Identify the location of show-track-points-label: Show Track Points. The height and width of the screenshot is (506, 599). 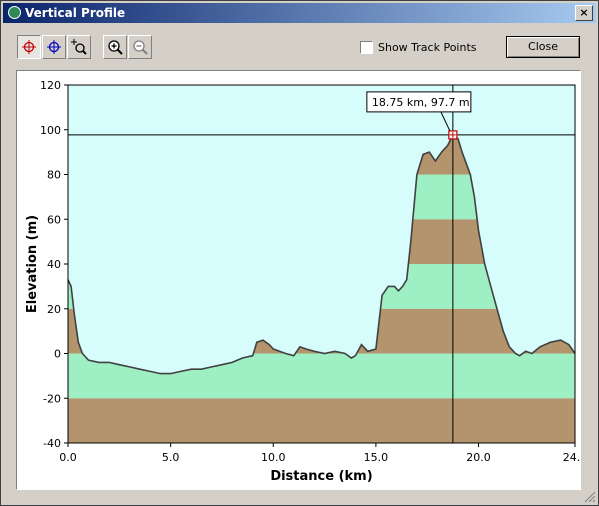
(427, 47).